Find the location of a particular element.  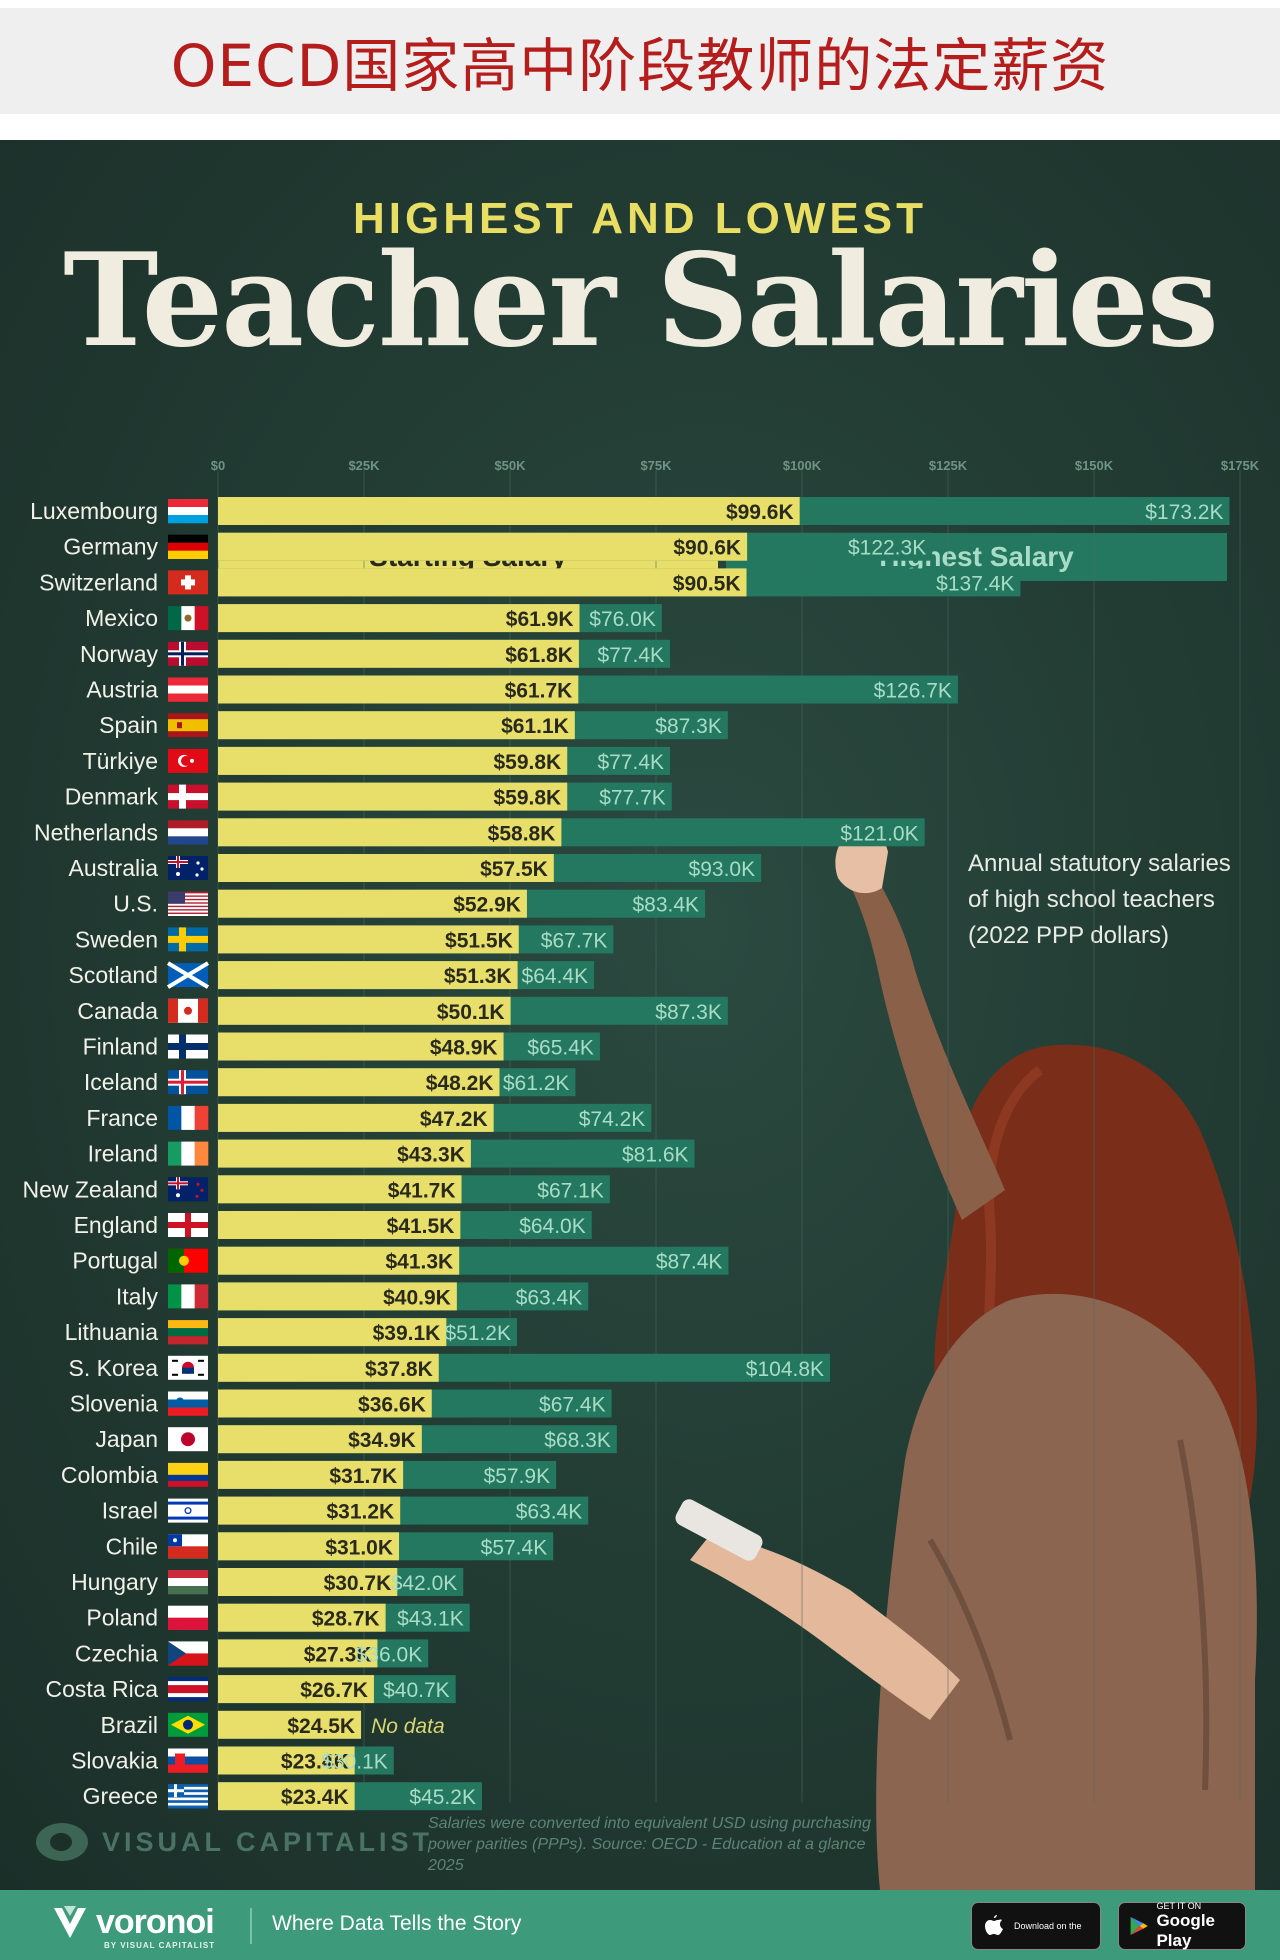

starting-salary-label: $52.9K is located at coordinates (487, 905).